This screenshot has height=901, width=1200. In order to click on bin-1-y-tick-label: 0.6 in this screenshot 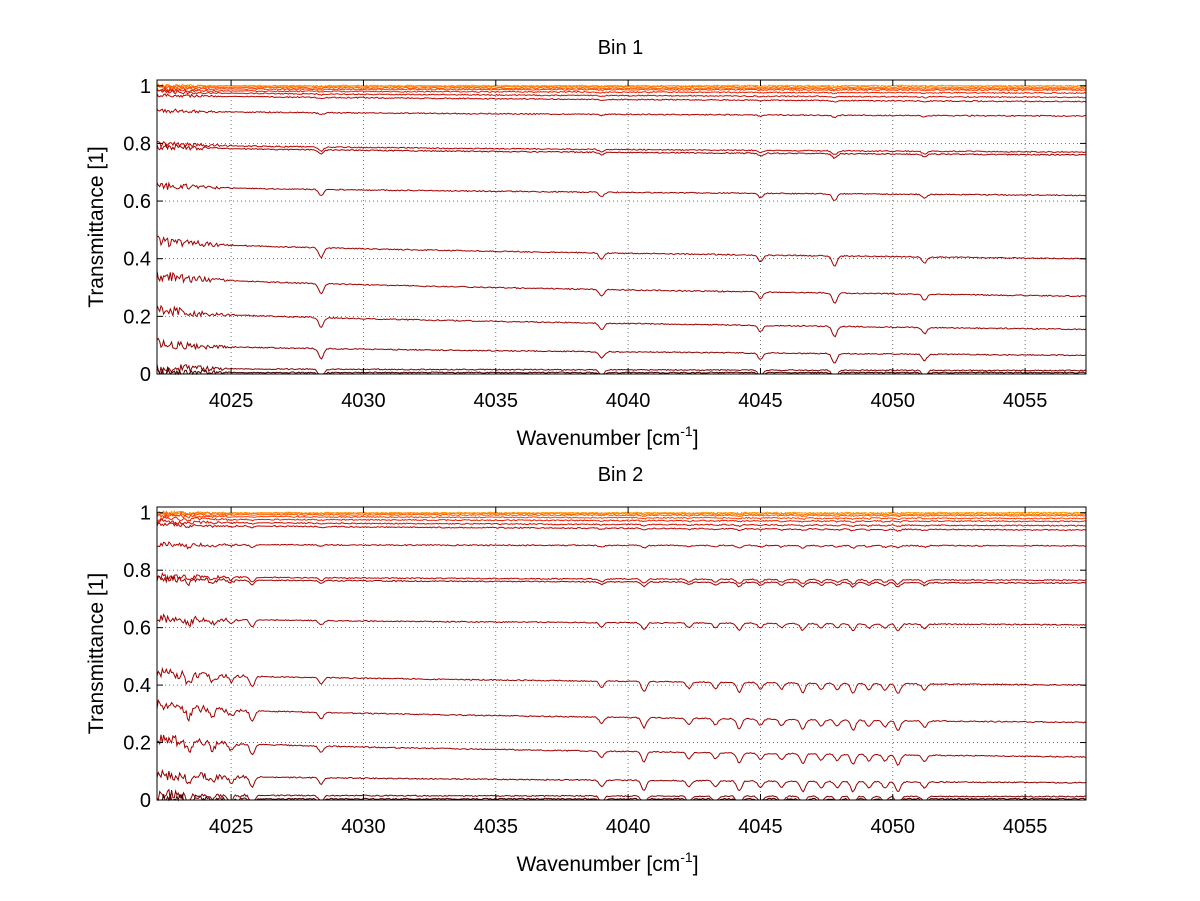, I will do `click(137, 202)`.